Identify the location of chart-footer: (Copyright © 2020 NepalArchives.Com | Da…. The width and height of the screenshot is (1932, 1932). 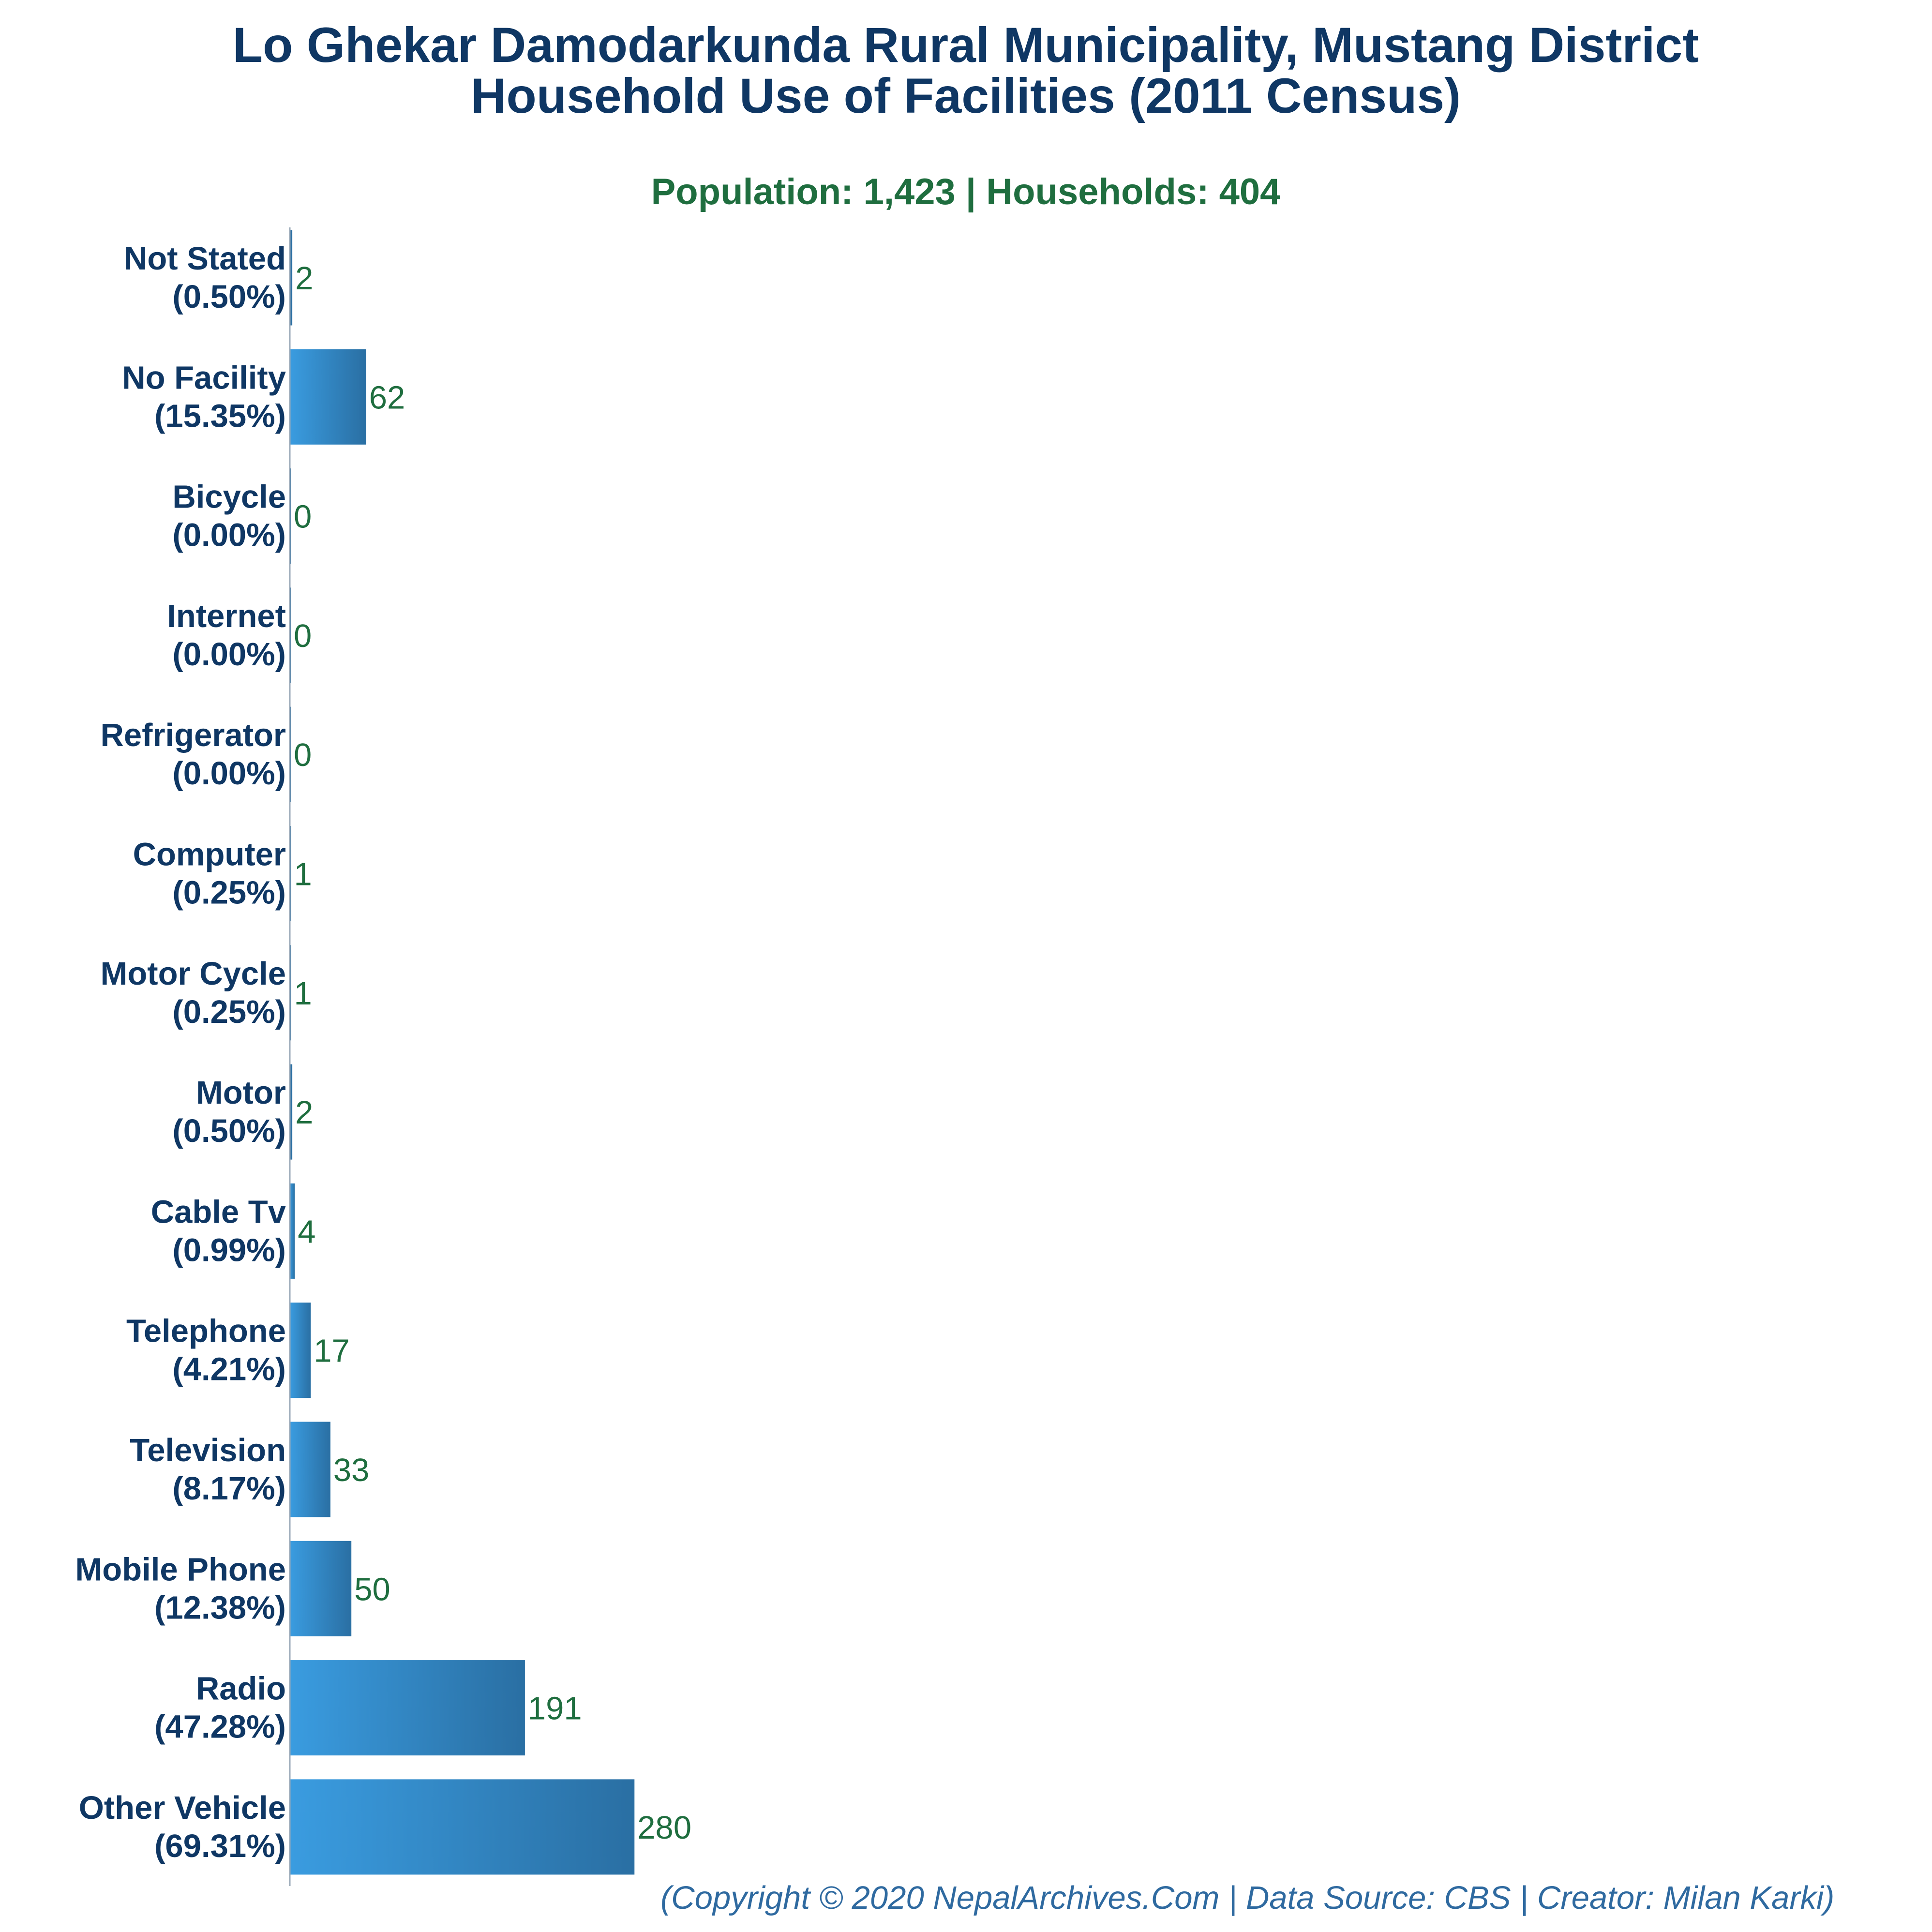
(1247, 1898).